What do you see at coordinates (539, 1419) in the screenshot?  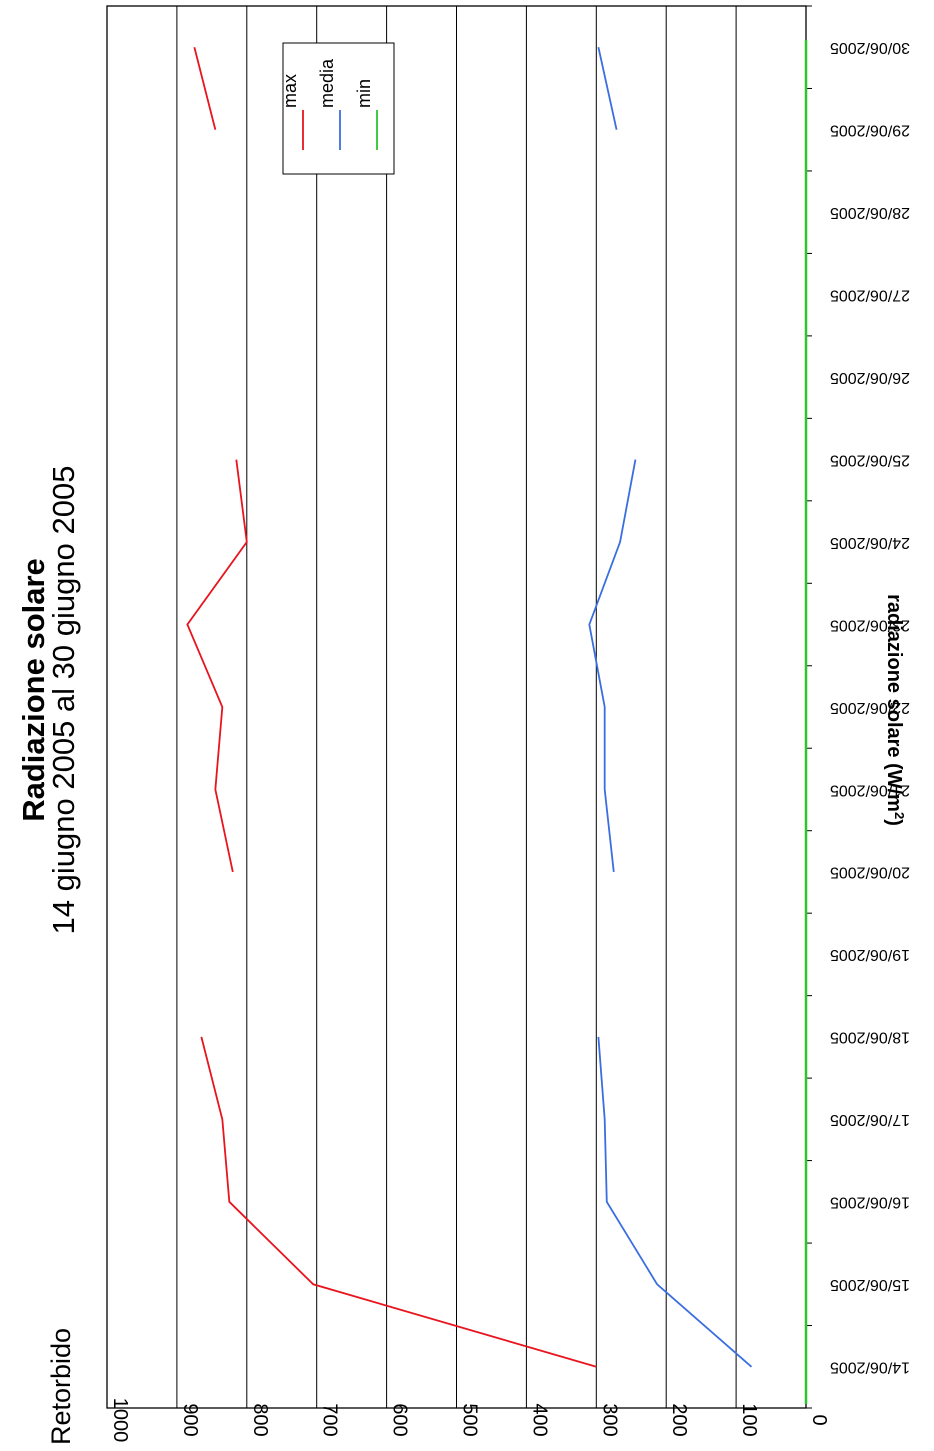 I see `y-tick-label: 400` at bounding box center [539, 1419].